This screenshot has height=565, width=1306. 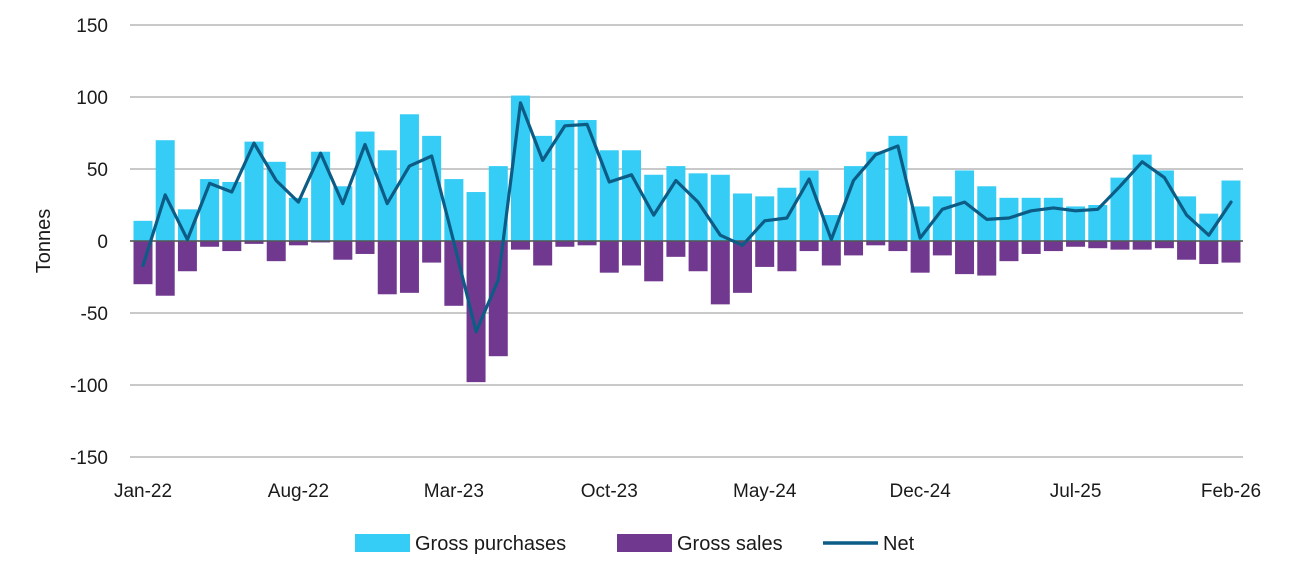 I want to click on legend-item: Gross sales, so click(x=700, y=544).